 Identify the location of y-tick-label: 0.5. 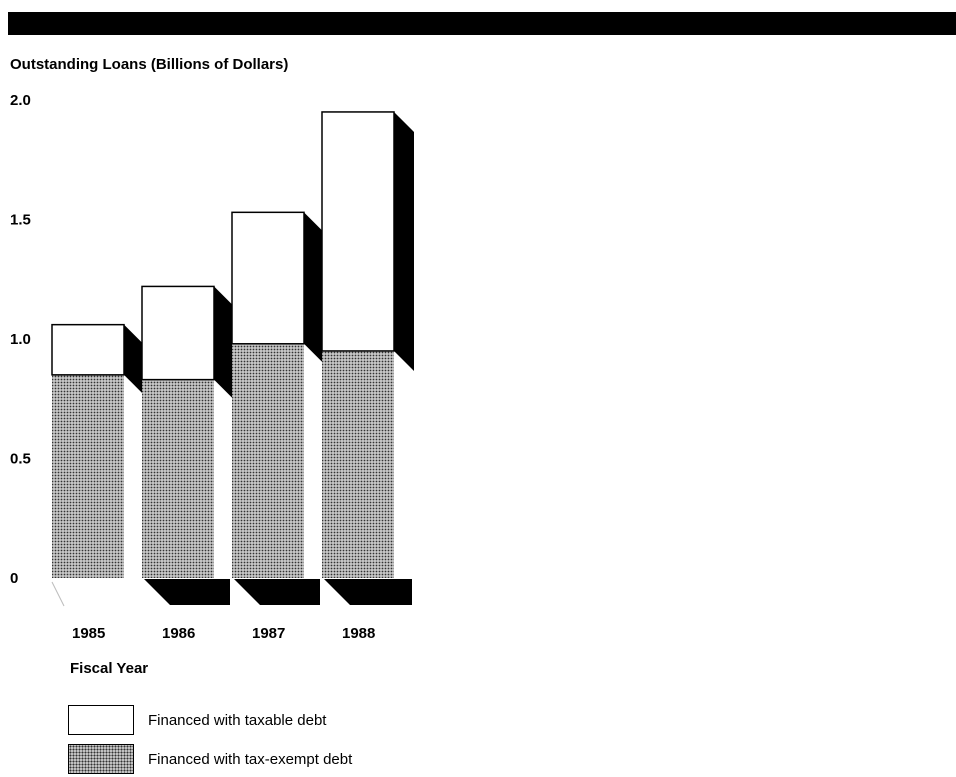
(20, 459).